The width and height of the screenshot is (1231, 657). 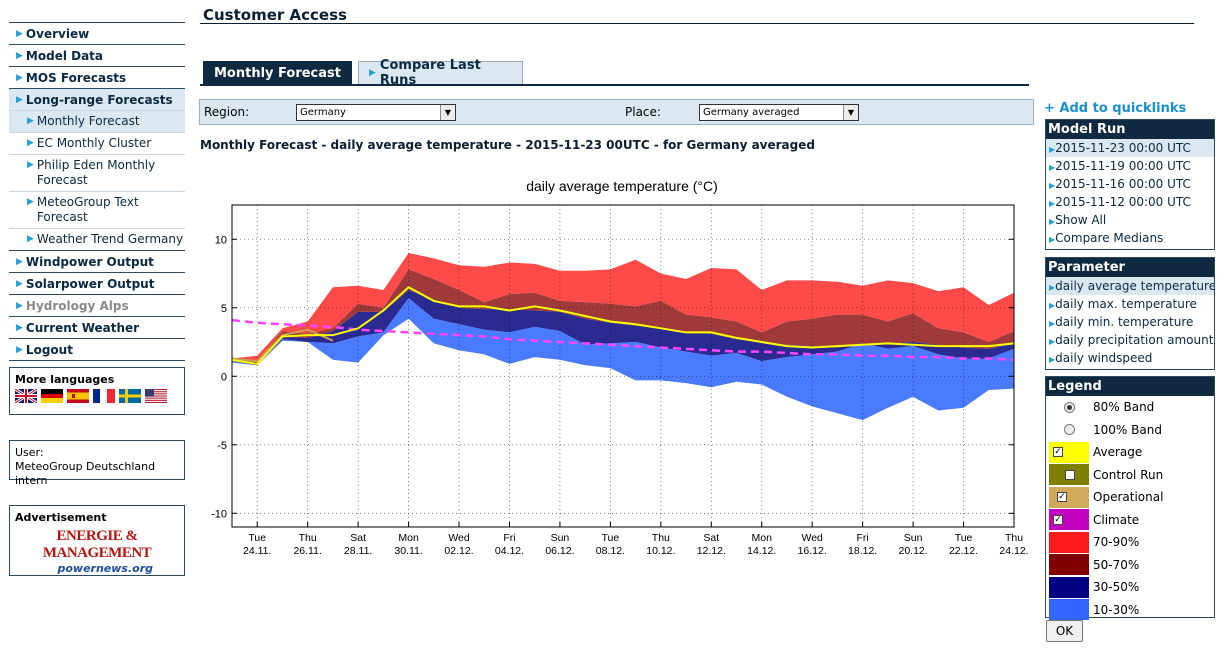 I want to click on x-tick-date: 30.11., so click(x=408, y=551).